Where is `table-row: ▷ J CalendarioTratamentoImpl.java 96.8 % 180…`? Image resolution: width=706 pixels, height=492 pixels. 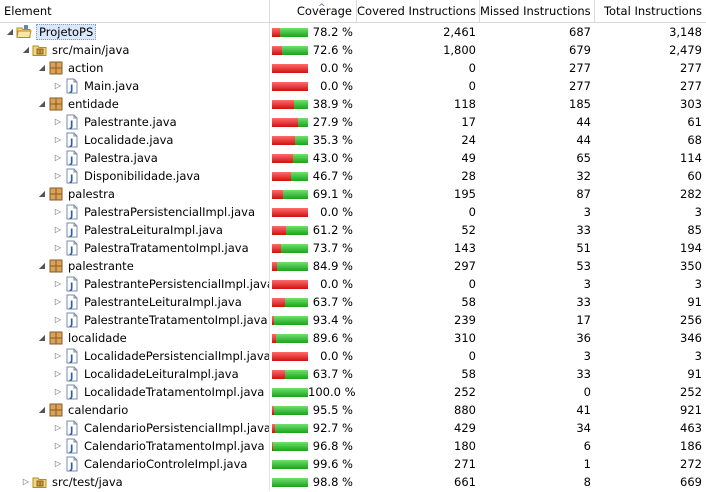 table-row: ▷ J CalendarioTratamentoImpl.java 96.8 % 180… is located at coordinates (353, 446).